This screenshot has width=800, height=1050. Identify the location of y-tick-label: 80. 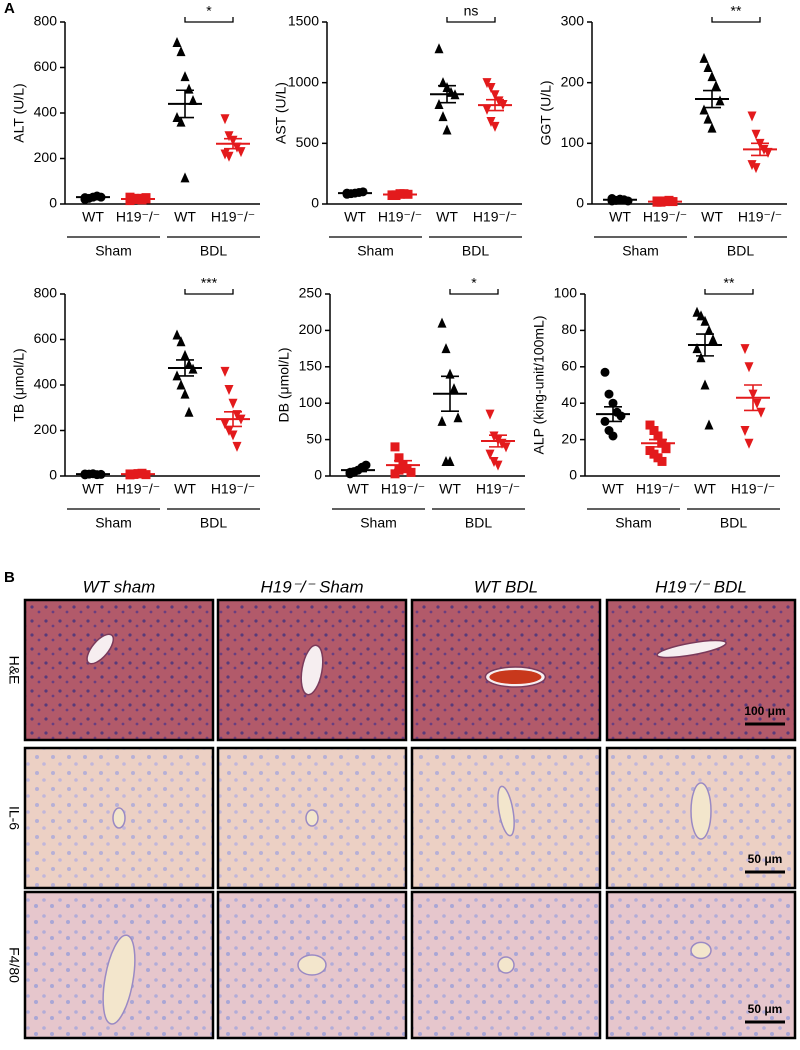
(569, 329).